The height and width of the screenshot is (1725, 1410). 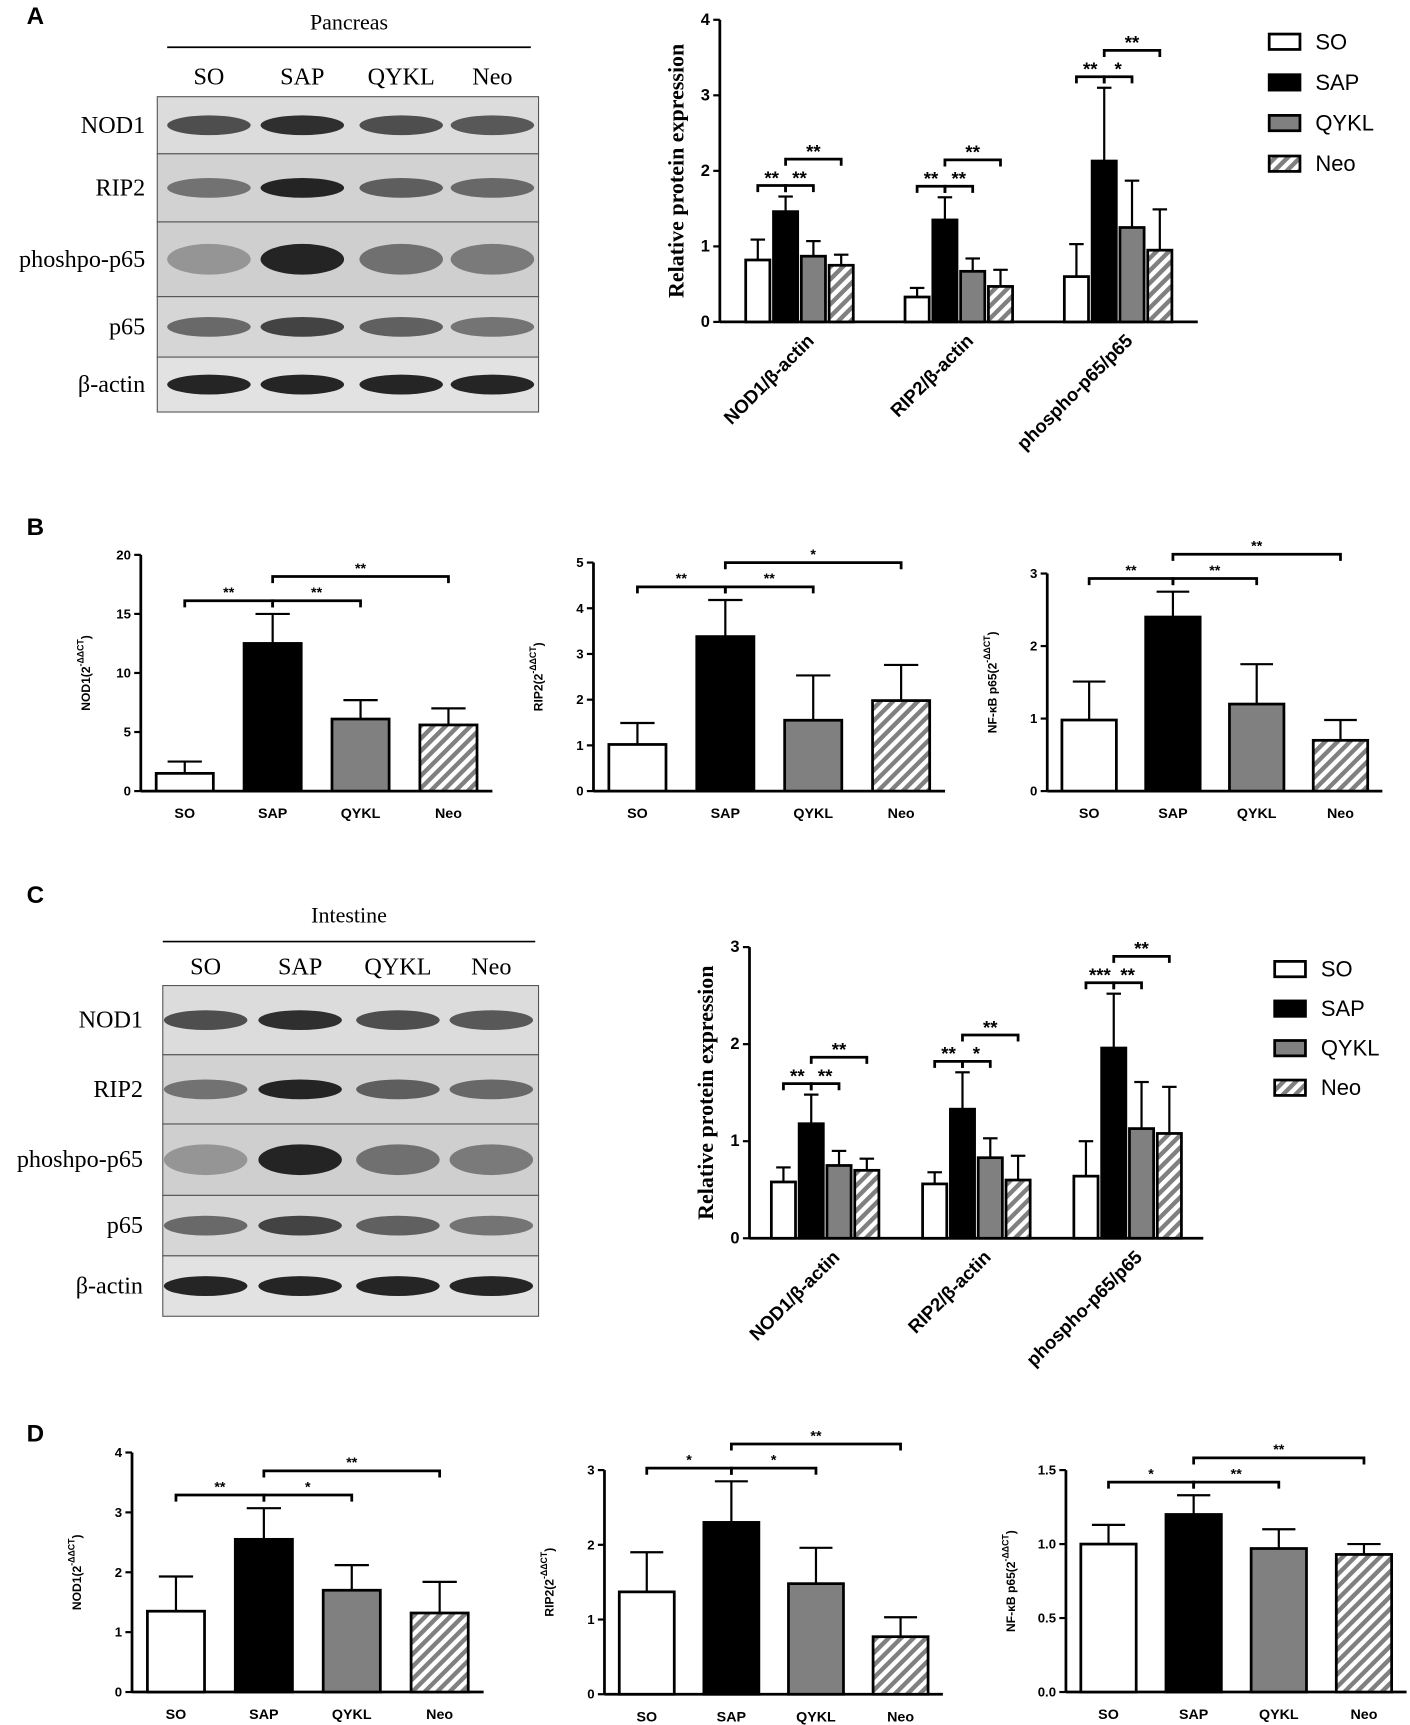 What do you see at coordinates (491, 966) in the screenshot?
I see `lane-label: Neo` at bounding box center [491, 966].